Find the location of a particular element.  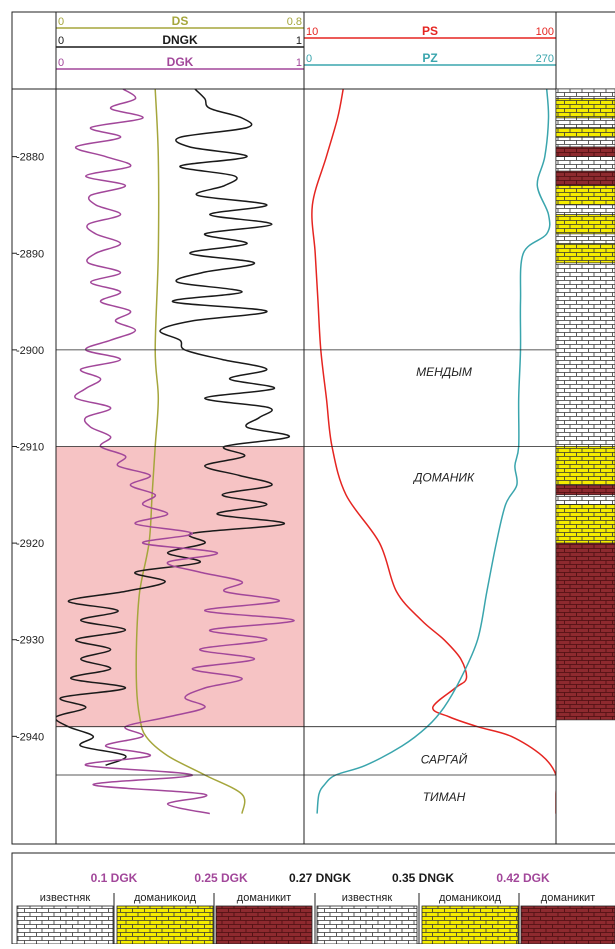

formation-labels: МЕНДЫМ ДОМАНИК САРГАЙ ТИМАН is located at coordinates (443, 584).